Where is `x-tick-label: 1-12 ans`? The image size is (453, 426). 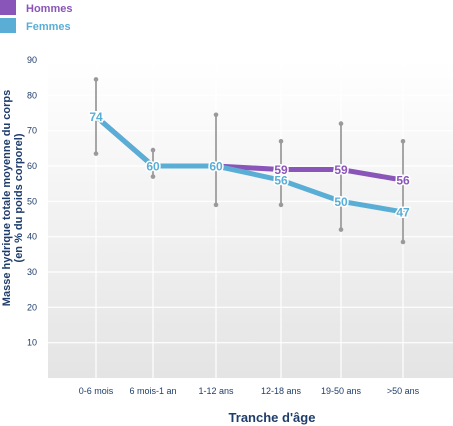
x-tick-label: 1-12 ans is located at coordinates (216, 391).